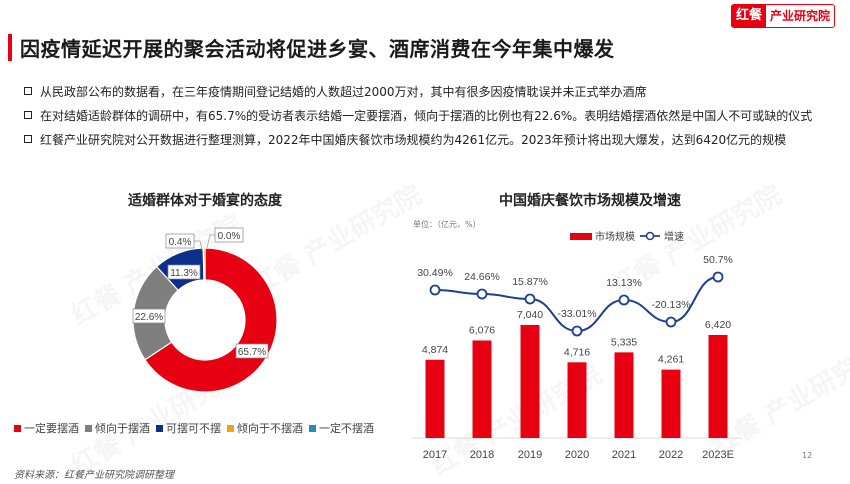 This screenshot has height=484, width=850. What do you see at coordinates (749, 16) in the screenshot?
I see `logo-red-text: 红餐` at bounding box center [749, 16].